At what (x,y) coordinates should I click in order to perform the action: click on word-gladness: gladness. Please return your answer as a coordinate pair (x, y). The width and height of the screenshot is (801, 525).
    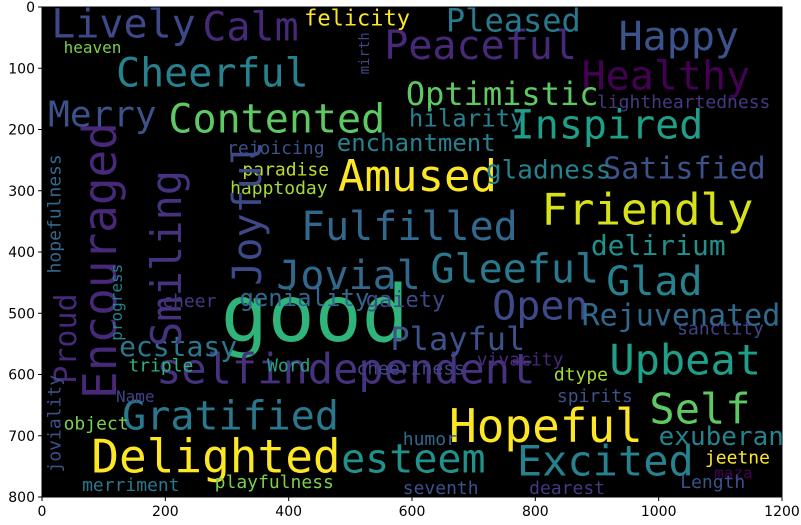
    Looking at the image, I should click on (548, 171).